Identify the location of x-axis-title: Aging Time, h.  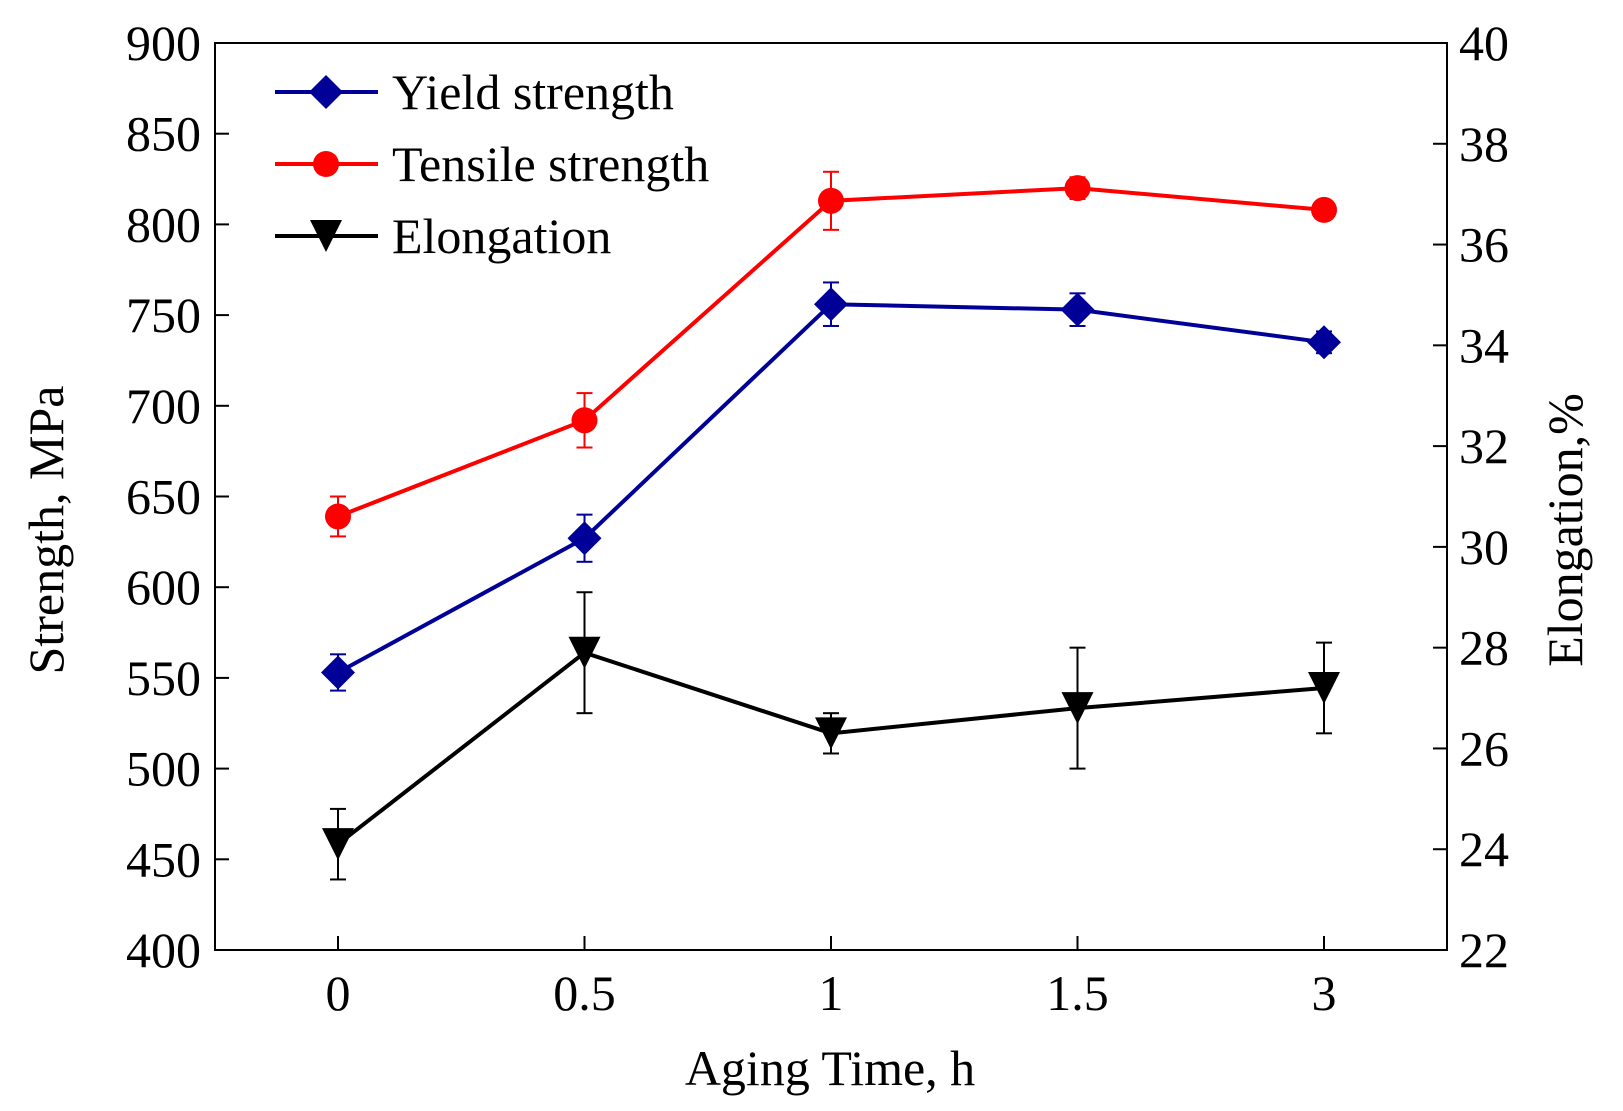
(830, 1068).